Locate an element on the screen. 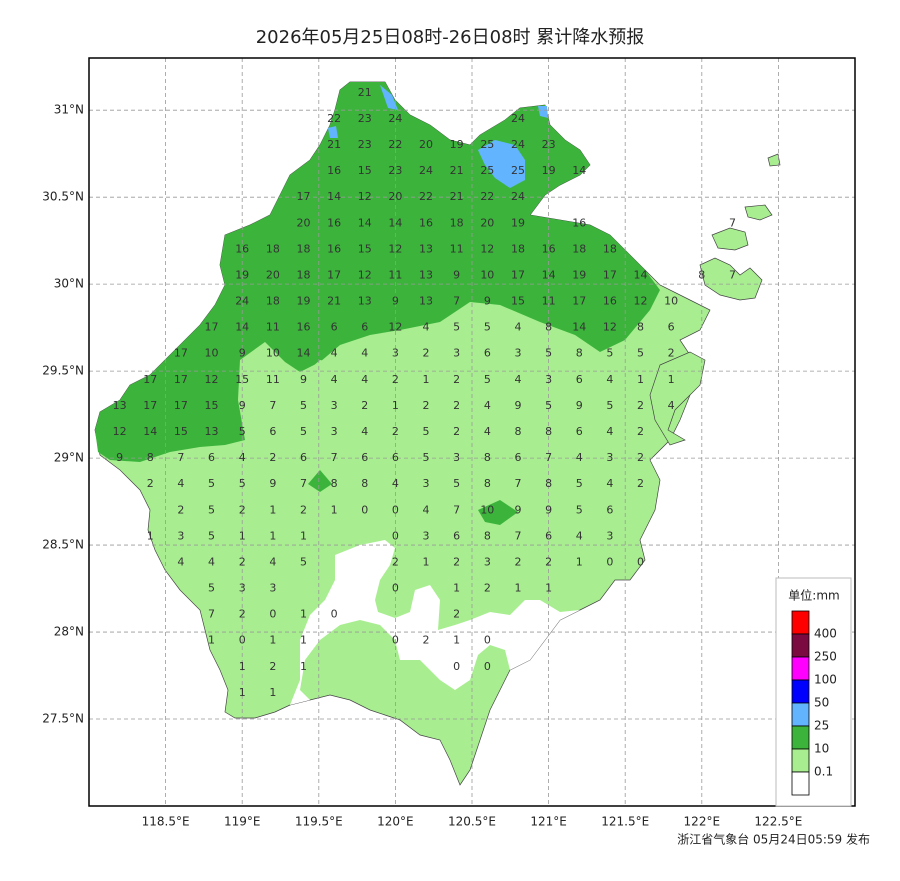  grid-value: 23 is located at coordinates (365, 118).